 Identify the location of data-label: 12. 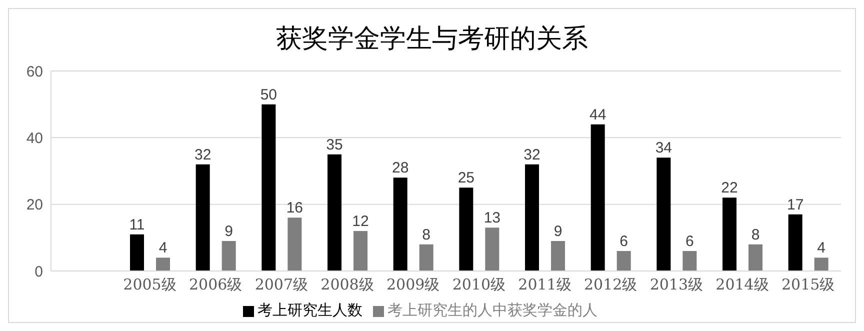
(360, 221).